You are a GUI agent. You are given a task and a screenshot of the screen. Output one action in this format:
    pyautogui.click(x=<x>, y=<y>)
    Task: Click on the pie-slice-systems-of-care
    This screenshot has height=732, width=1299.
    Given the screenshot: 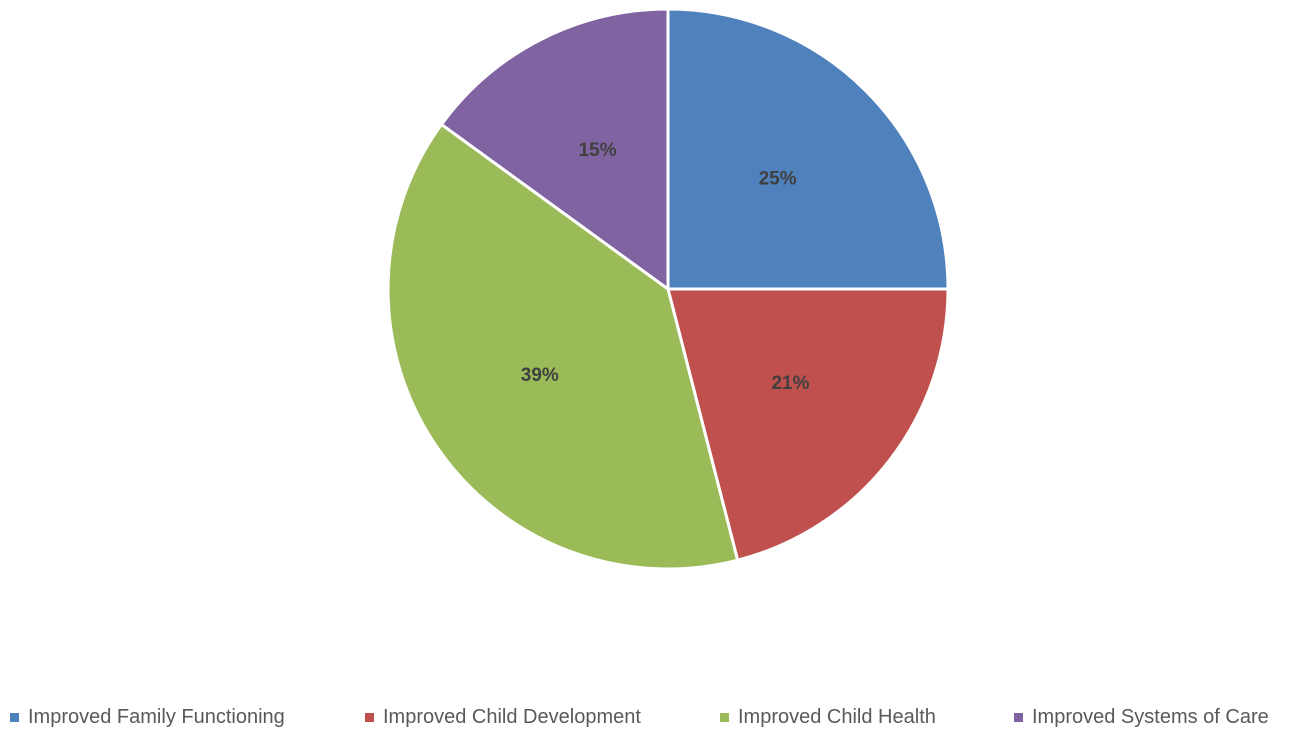 What is the action you would take?
    pyautogui.click(x=554, y=149)
    